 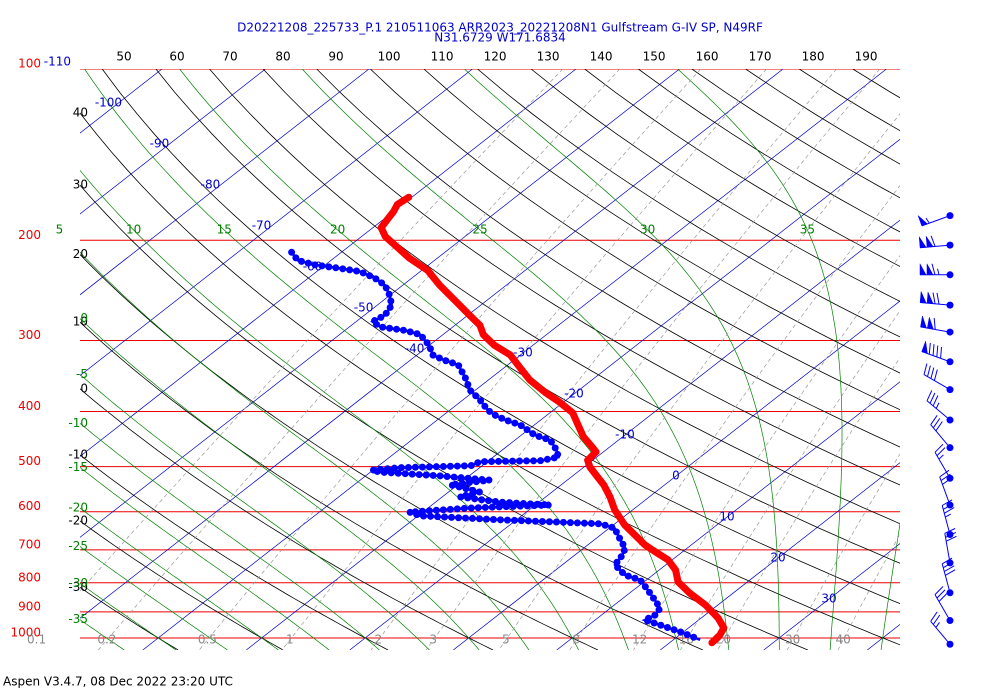 I want to click on footer: Aspen V3.4.7, 08 Dec 2022 23:20 UTC, so click(x=118, y=682).